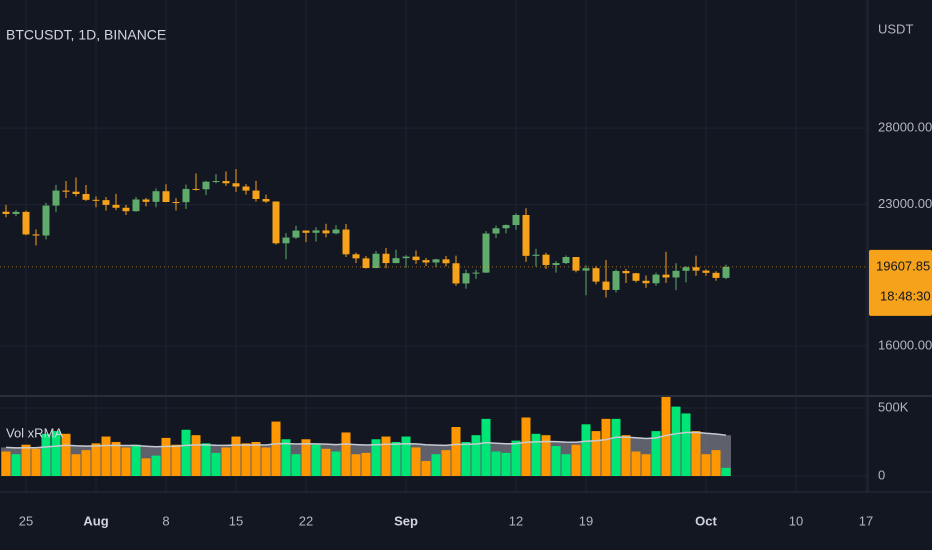  What do you see at coordinates (706, 520) in the screenshot?
I see `x-tick-label: Oct` at bounding box center [706, 520].